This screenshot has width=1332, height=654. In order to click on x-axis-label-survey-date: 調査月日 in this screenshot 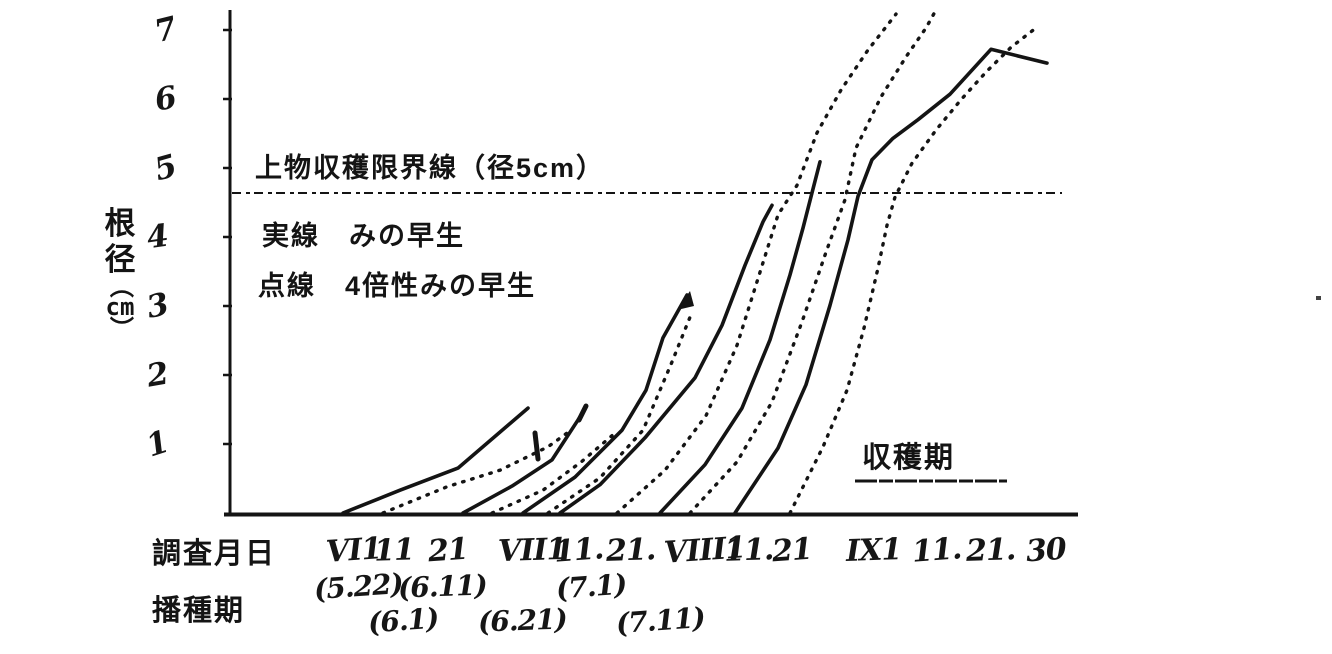, I will do `click(214, 554)`.